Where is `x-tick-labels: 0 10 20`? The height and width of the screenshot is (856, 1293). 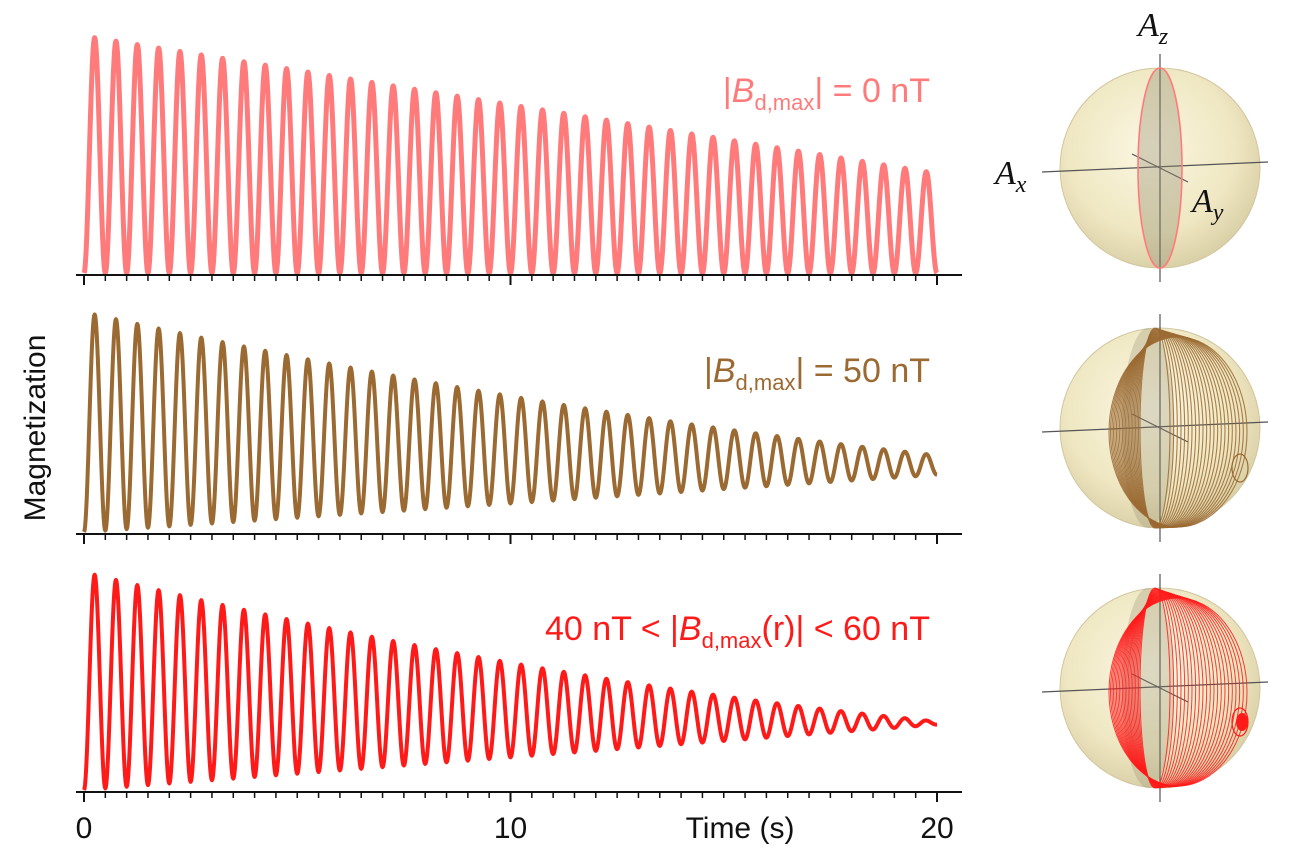
x-tick-labels: 0 10 20 is located at coordinates (515, 828).